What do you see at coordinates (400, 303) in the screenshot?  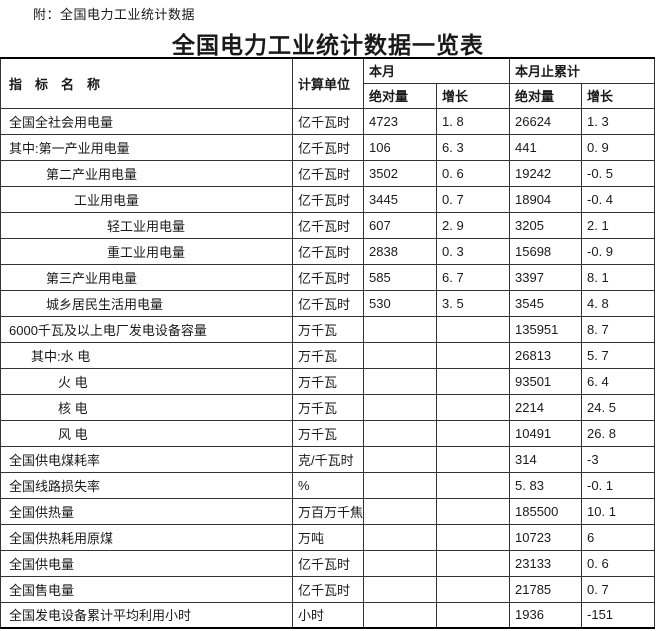 I see `month-absolute-cell: 530` at bounding box center [400, 303].